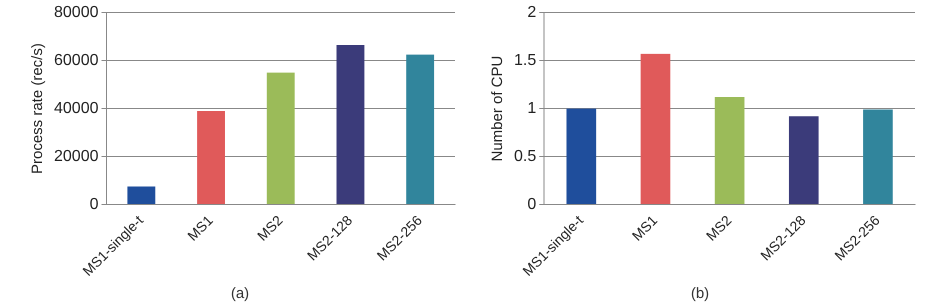 This screenshot has height=305, width=935. What do you see at coordinates (525, 156) in the screenshot?
I see `y-tick-label: 0.5` at bounding box center [525, 156].